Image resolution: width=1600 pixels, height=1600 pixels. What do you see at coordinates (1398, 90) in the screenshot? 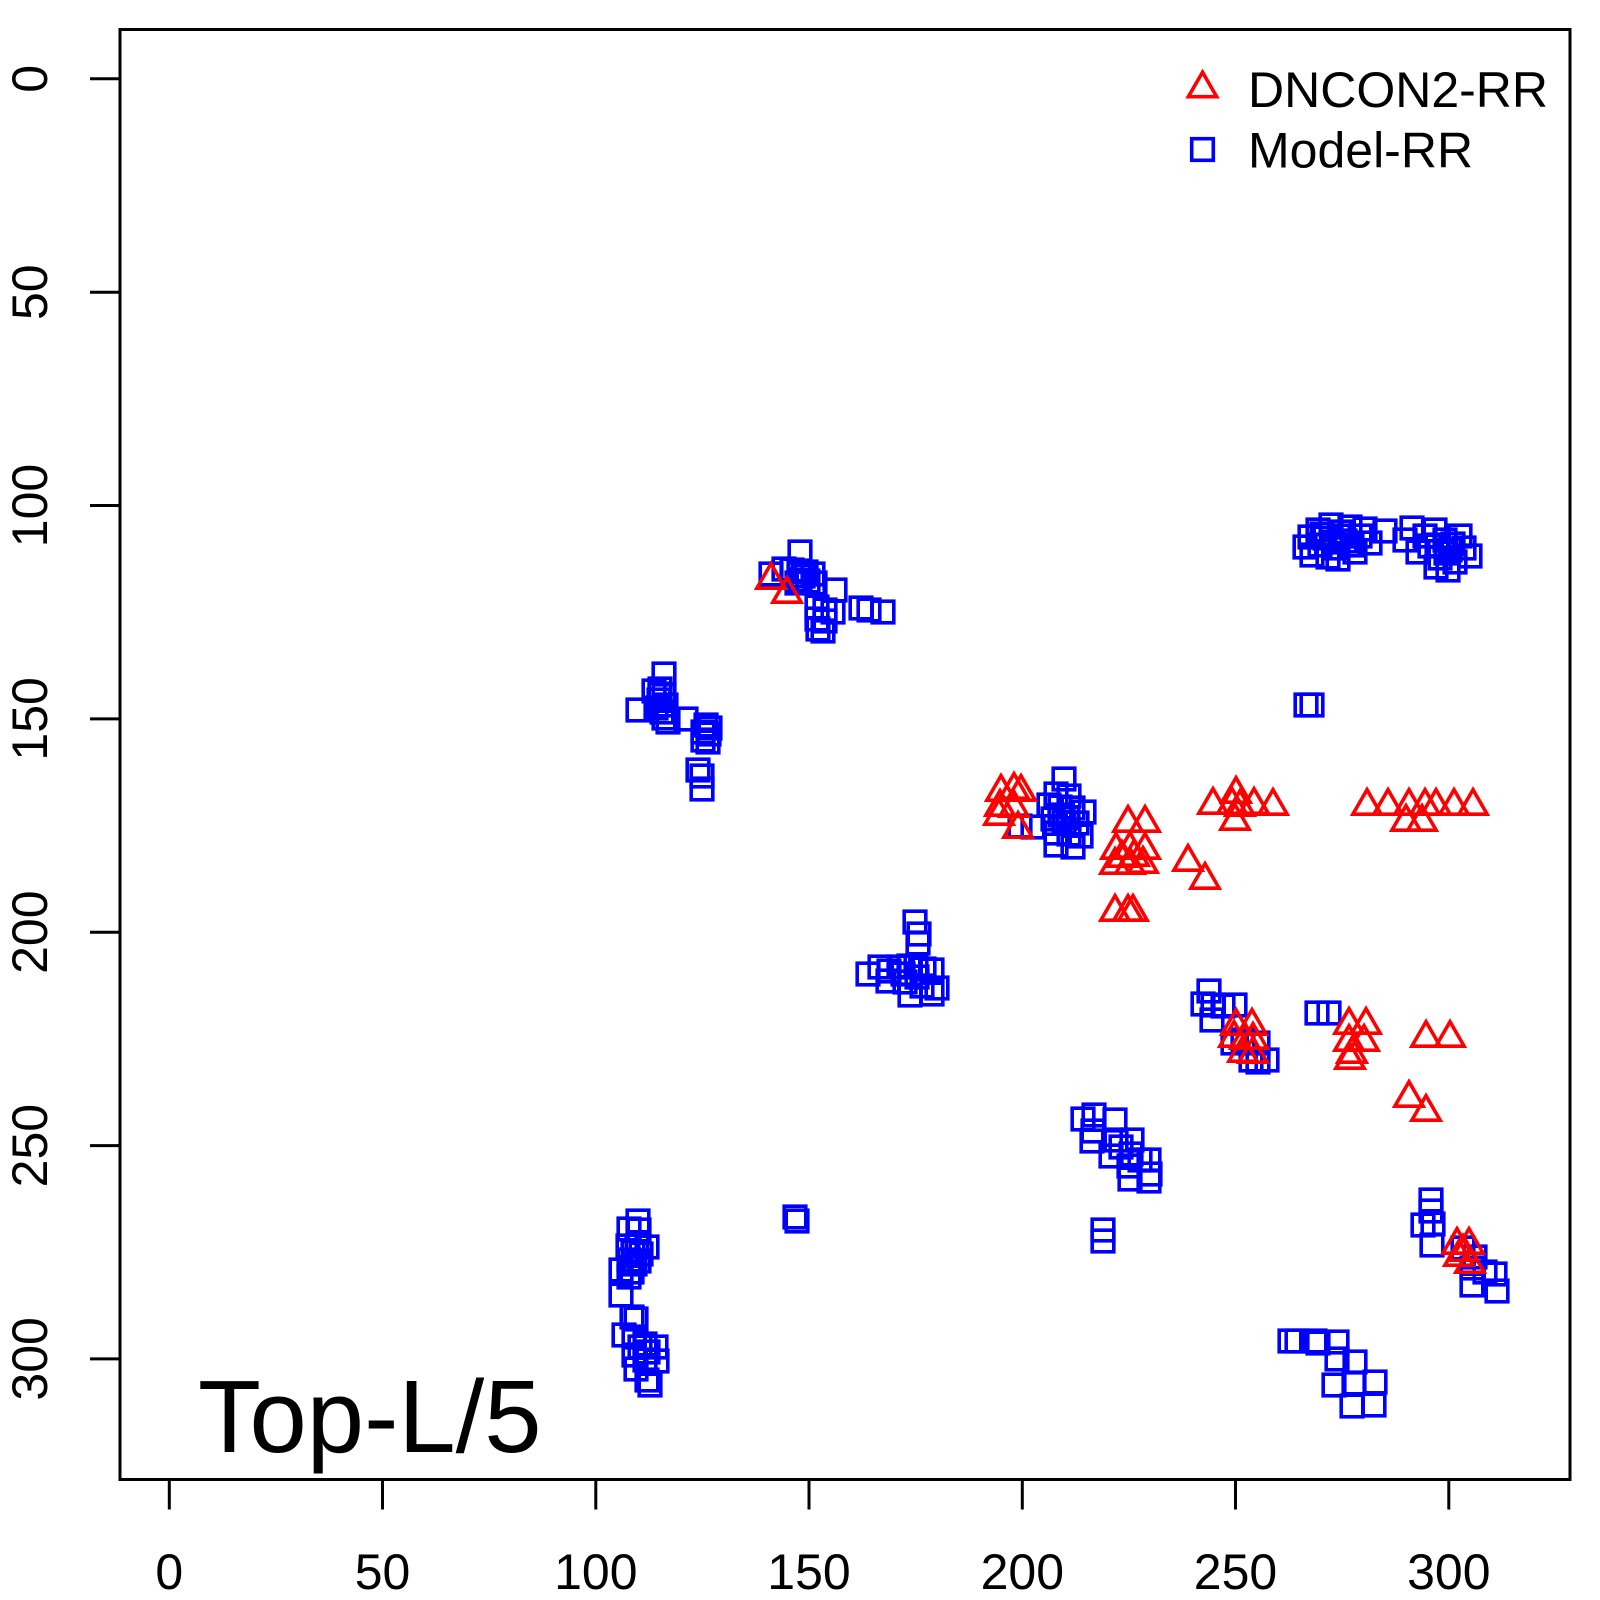
I see `svg-text: DNCON2-RR` at bounding box center [1398, 90].